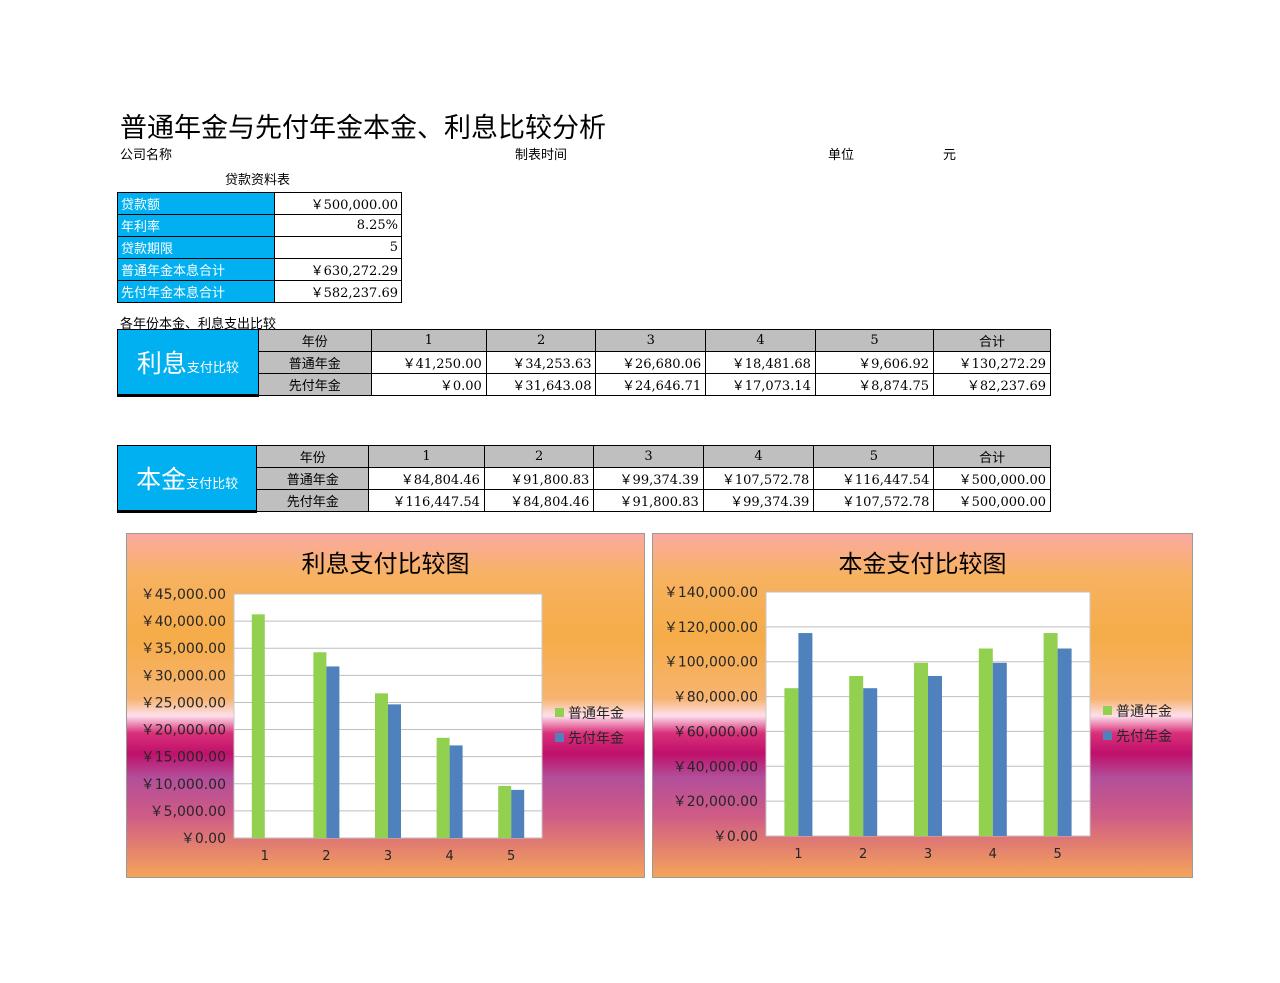 The image size is (1280, 983). Describe the element at coordinates (711, 593) in the screenshot. I see `y-tick-label: ￥140,000.00` at that location.